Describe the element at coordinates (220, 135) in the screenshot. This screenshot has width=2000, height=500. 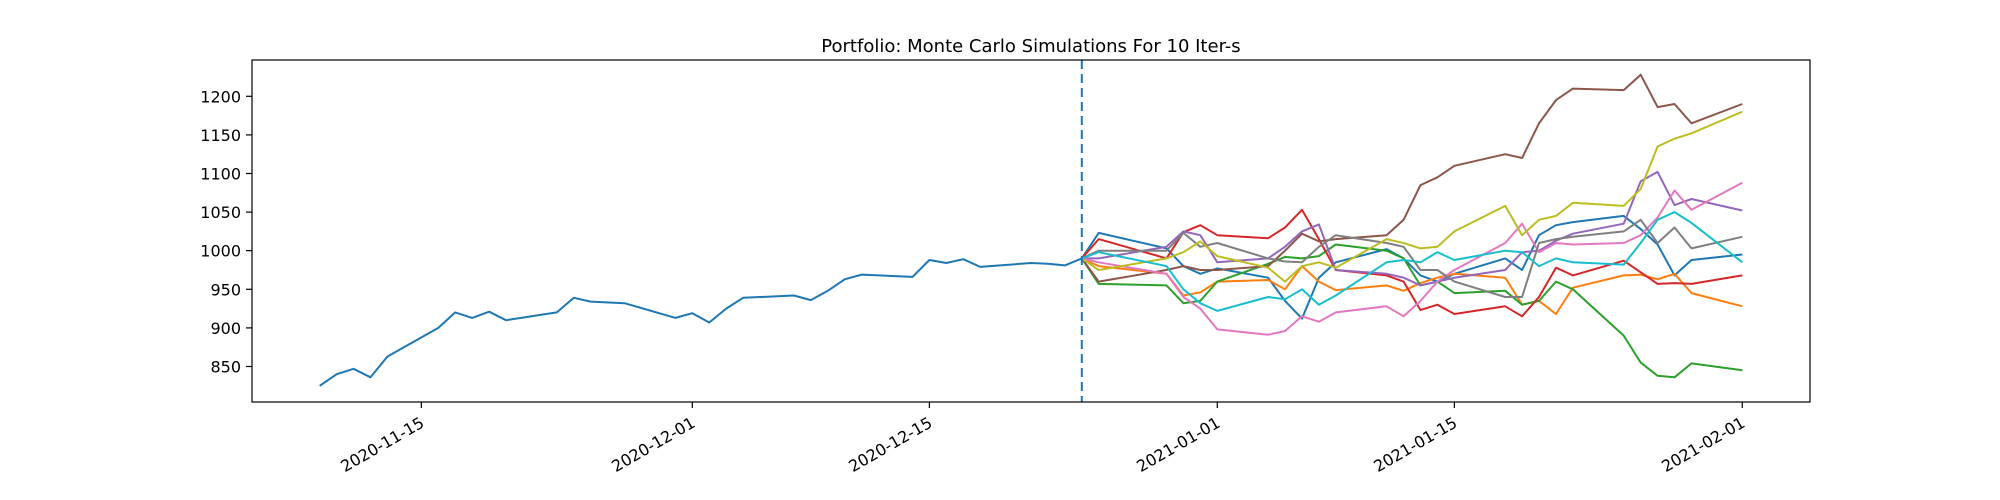
I see `y-tick-label: 1150` at that location.